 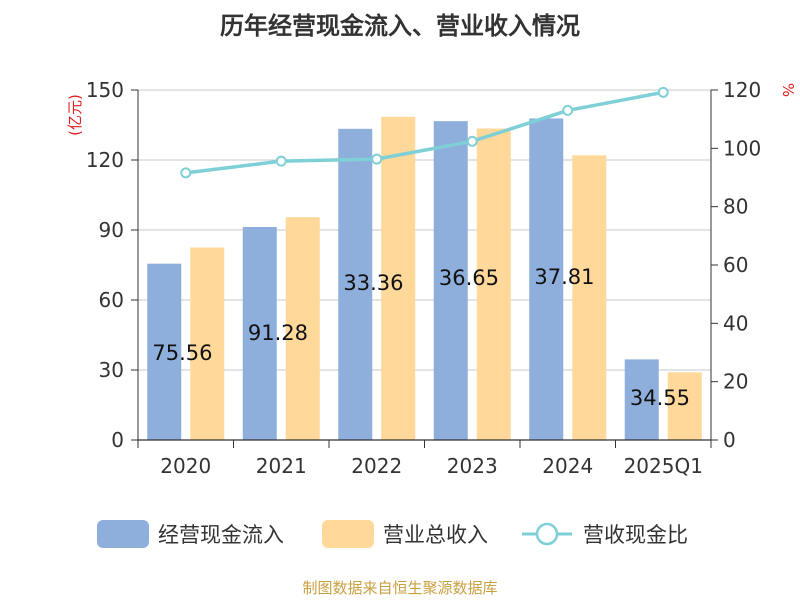 I want to click on data-label: 36.65, so click(x=472, y=278).